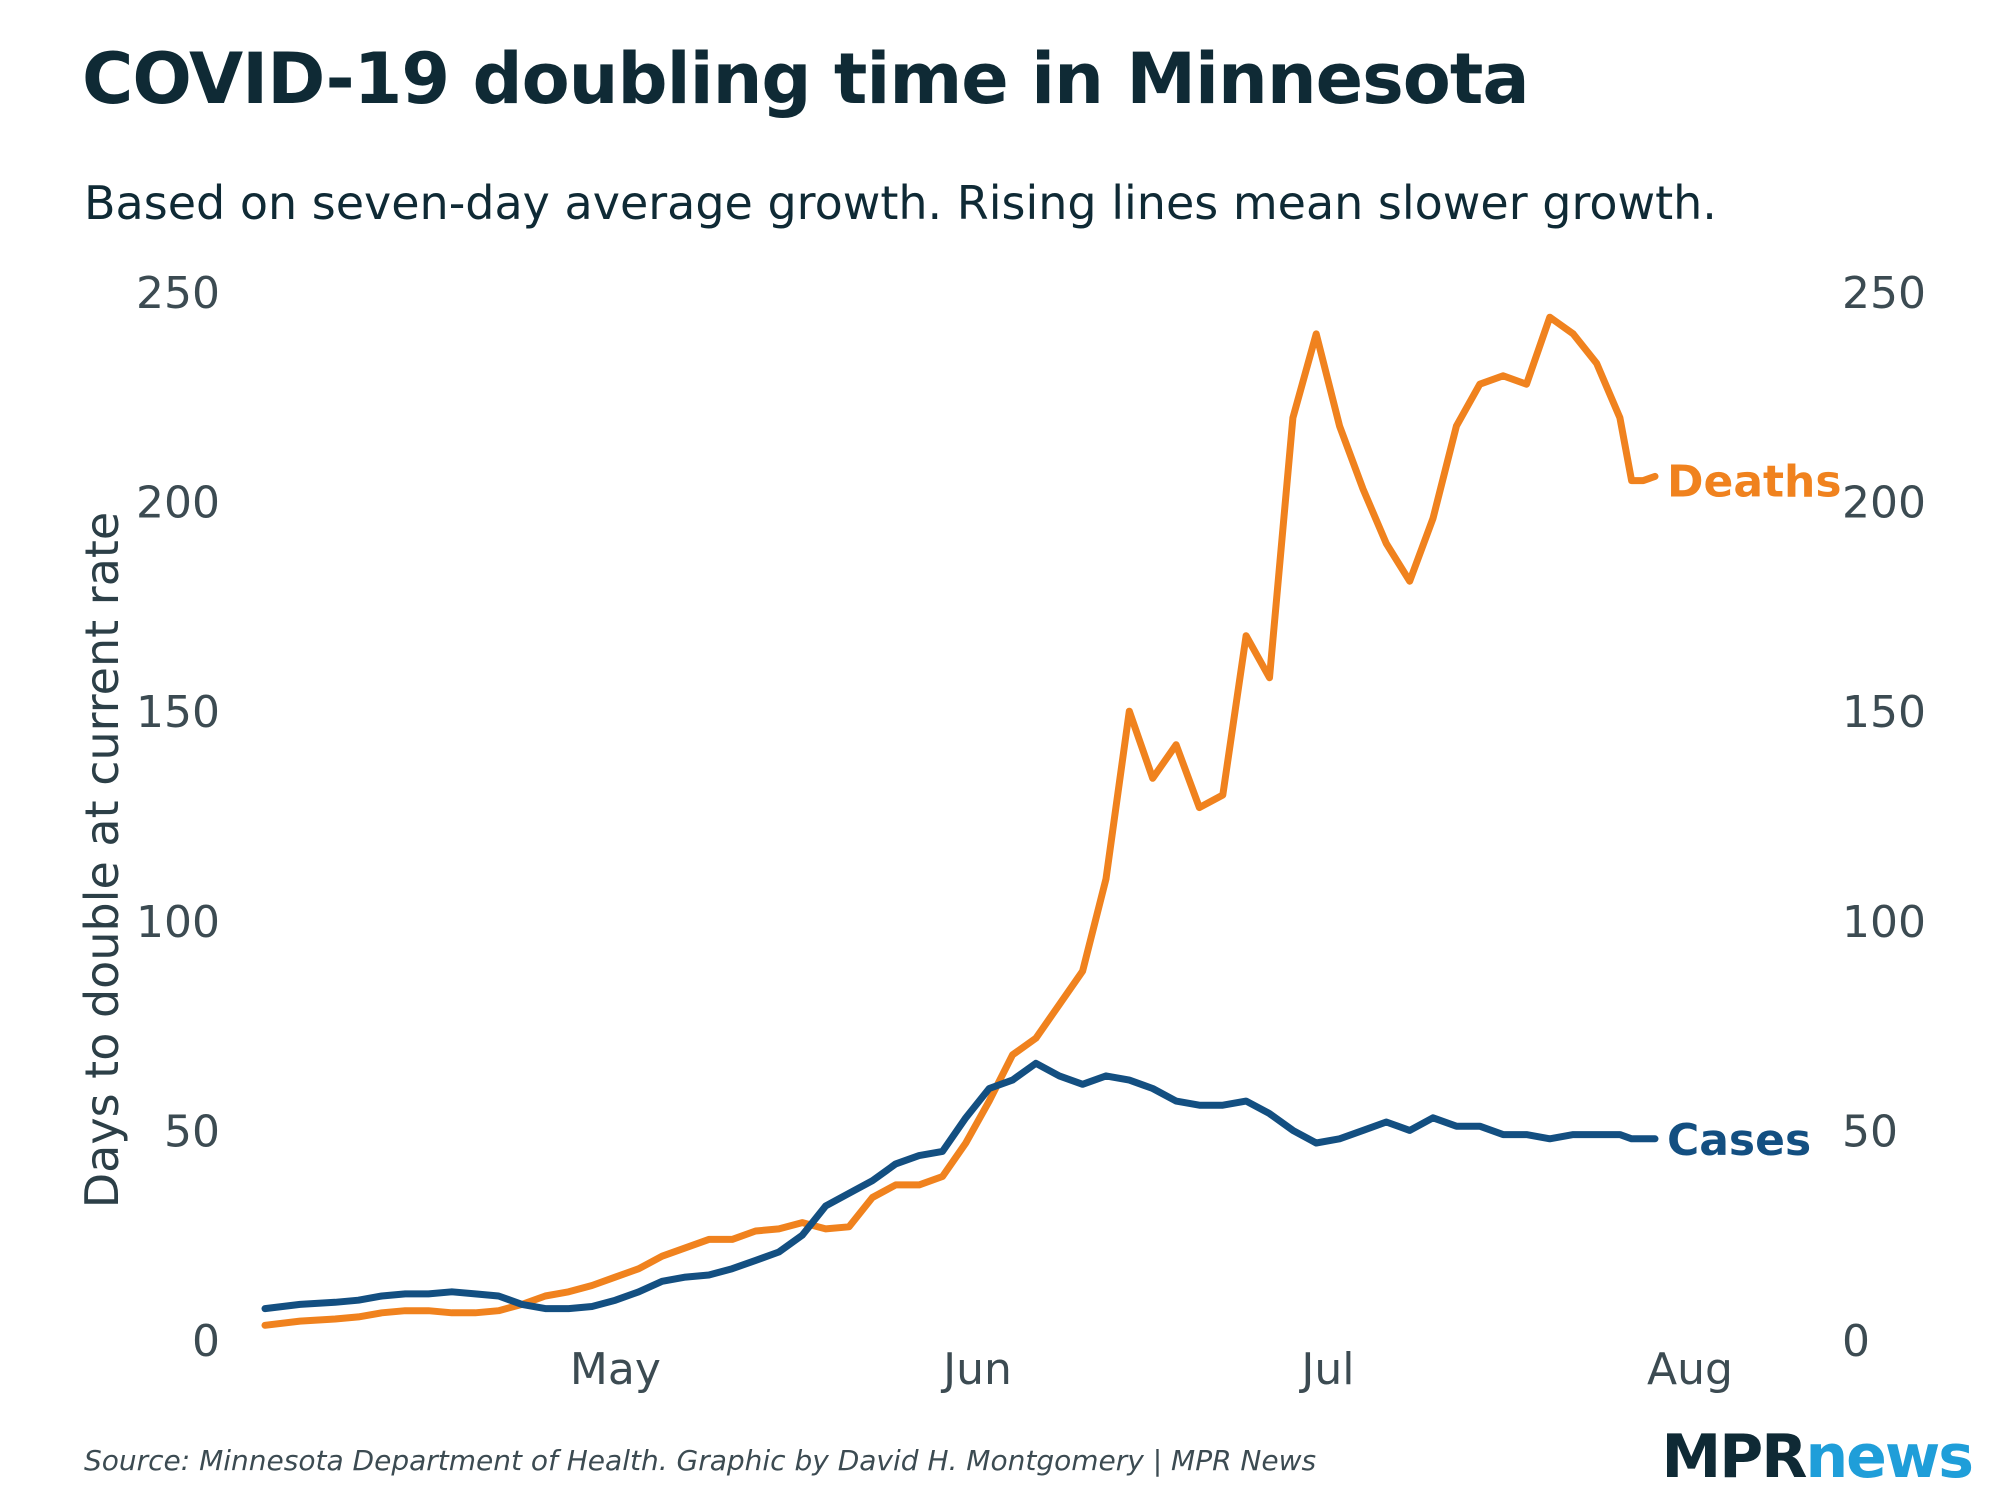  What do you see at coordinates (1754, 482) in the screenshot?
I see `series-label-deaths: Deaths` at bounding box center [1754, 482].